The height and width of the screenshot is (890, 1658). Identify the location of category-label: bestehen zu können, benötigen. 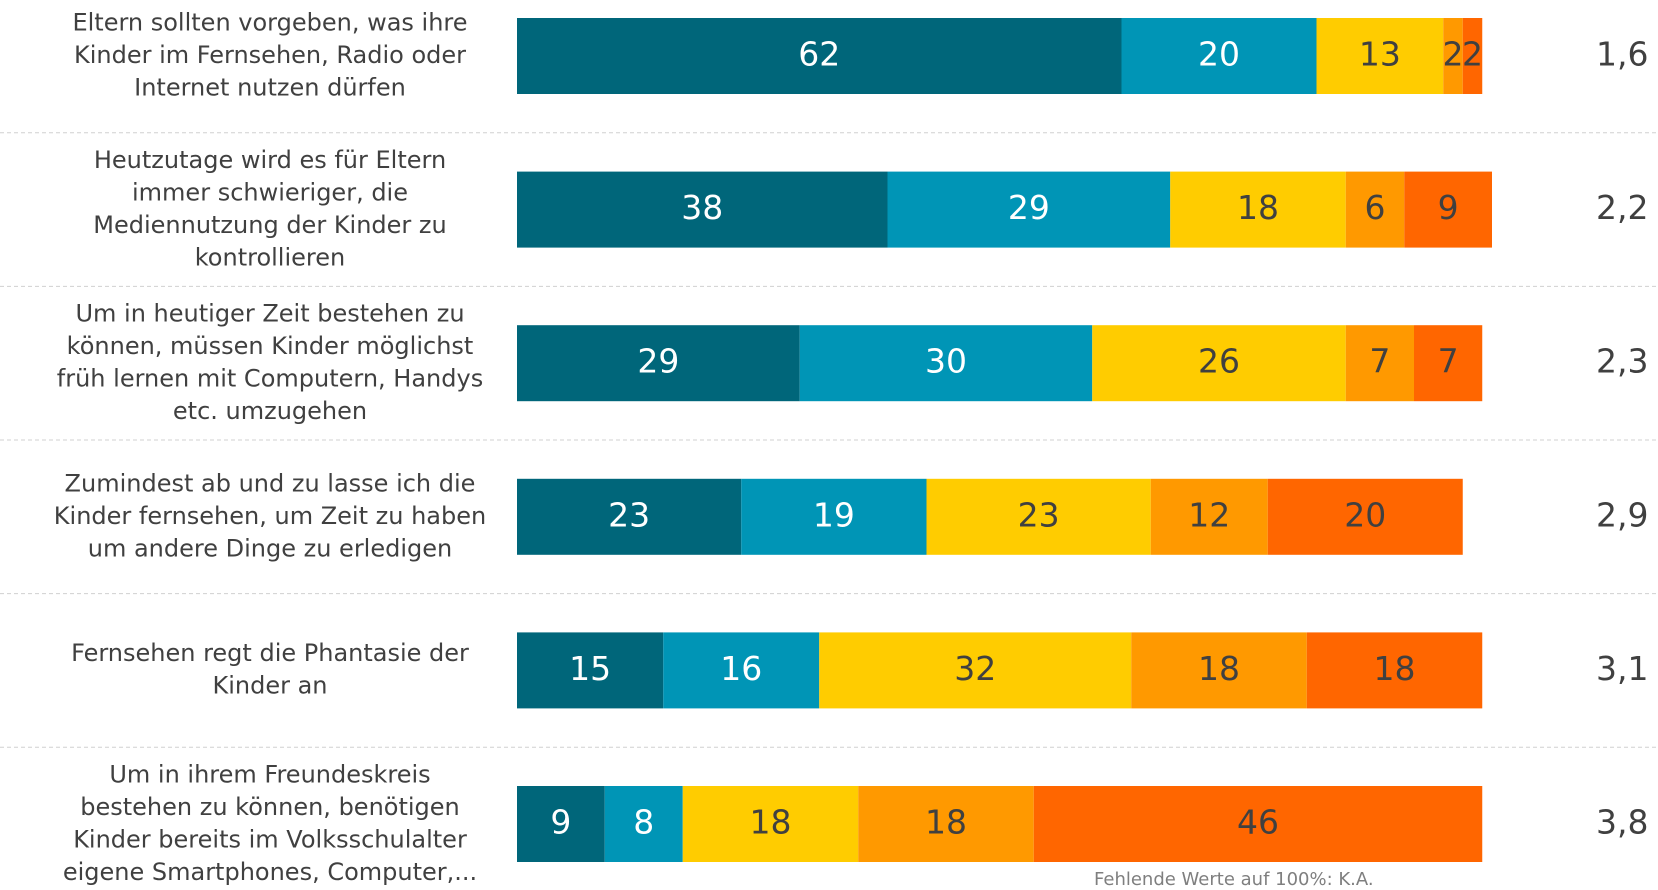
(270, 807).